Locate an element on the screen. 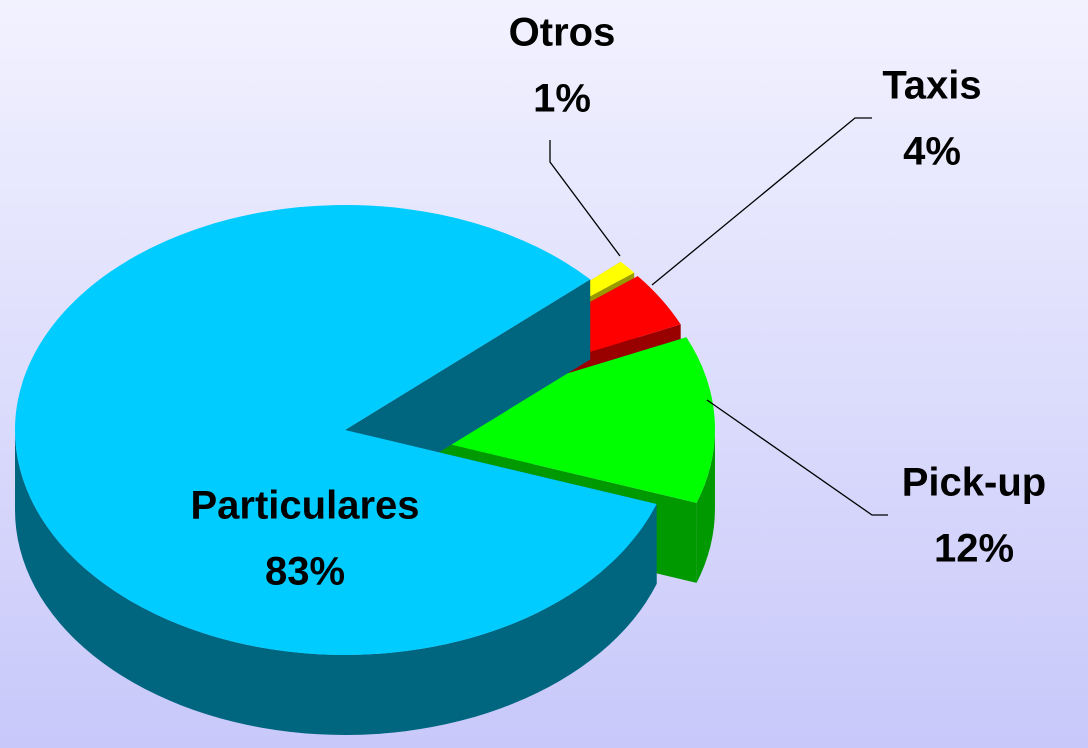 Image resolution: width=1088 pixels, height=748 pixels. slice is located at coordinates (549, 420).